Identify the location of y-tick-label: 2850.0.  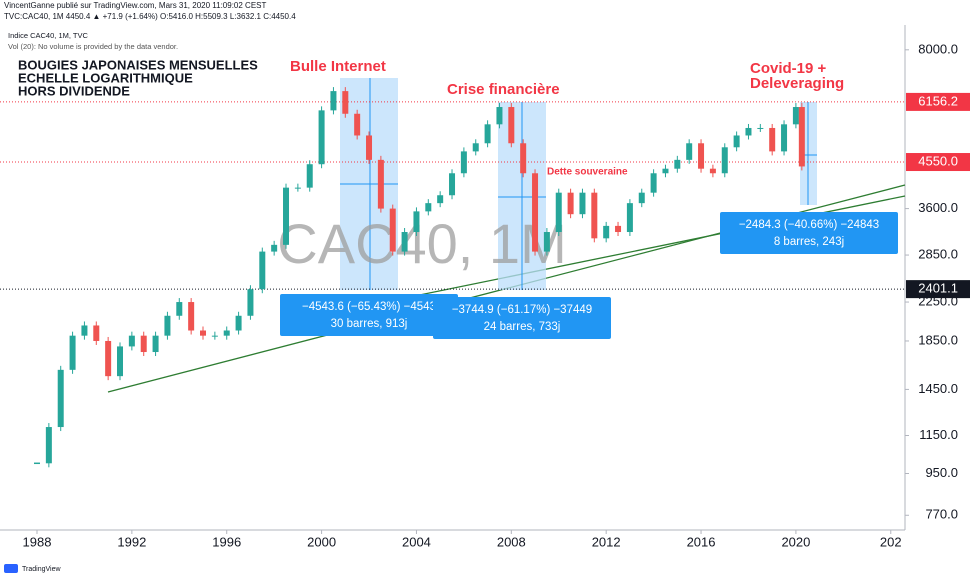
(938, 253).